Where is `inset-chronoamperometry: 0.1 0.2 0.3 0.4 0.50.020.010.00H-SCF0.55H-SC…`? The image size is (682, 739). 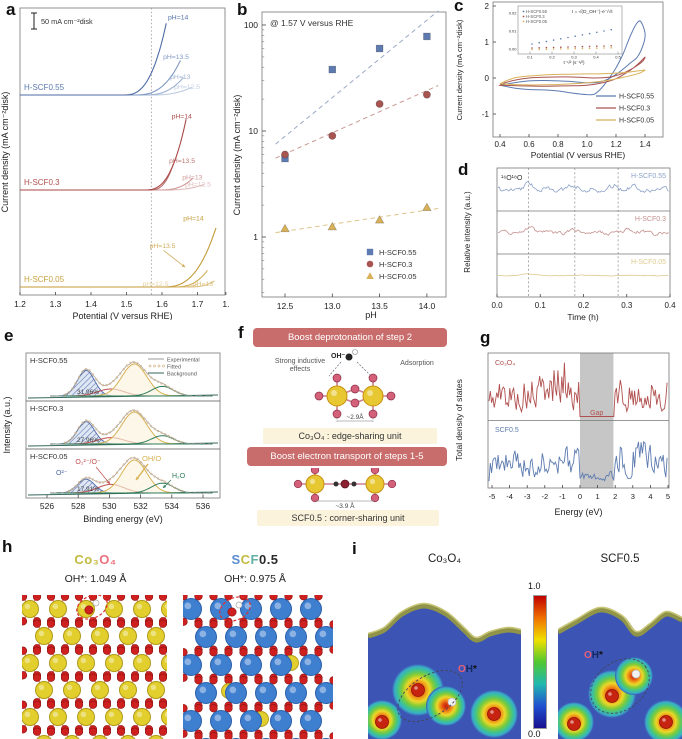 inset-chronoamperometry: 0.1 0.2 0.3 0.4 0.50.020.010.00H-SCF0.55H-SC… is located at coordinates (566, 32).